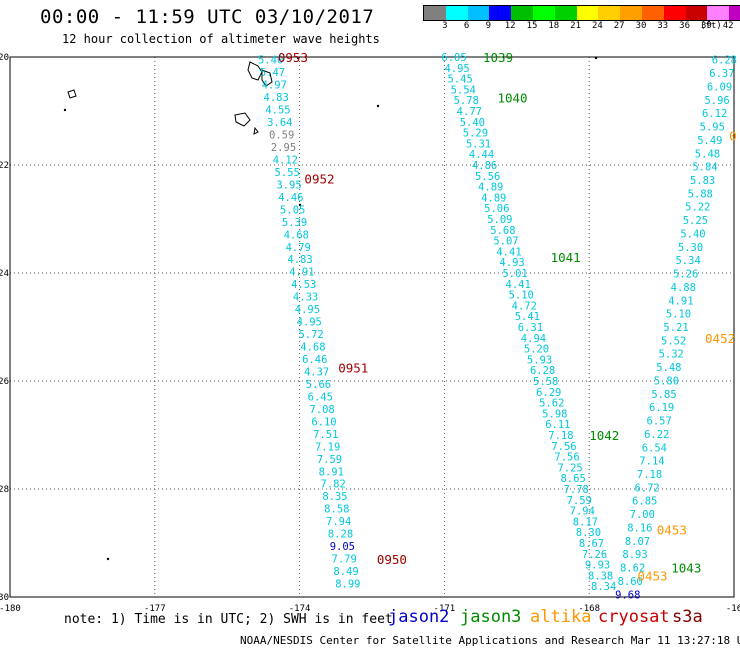 This screenshot has height=650, width=740. What do you see at coordinates (663, 395) in the screenshot?
I see `wave-height-value: 5.85` at bounding box center [663, 395].